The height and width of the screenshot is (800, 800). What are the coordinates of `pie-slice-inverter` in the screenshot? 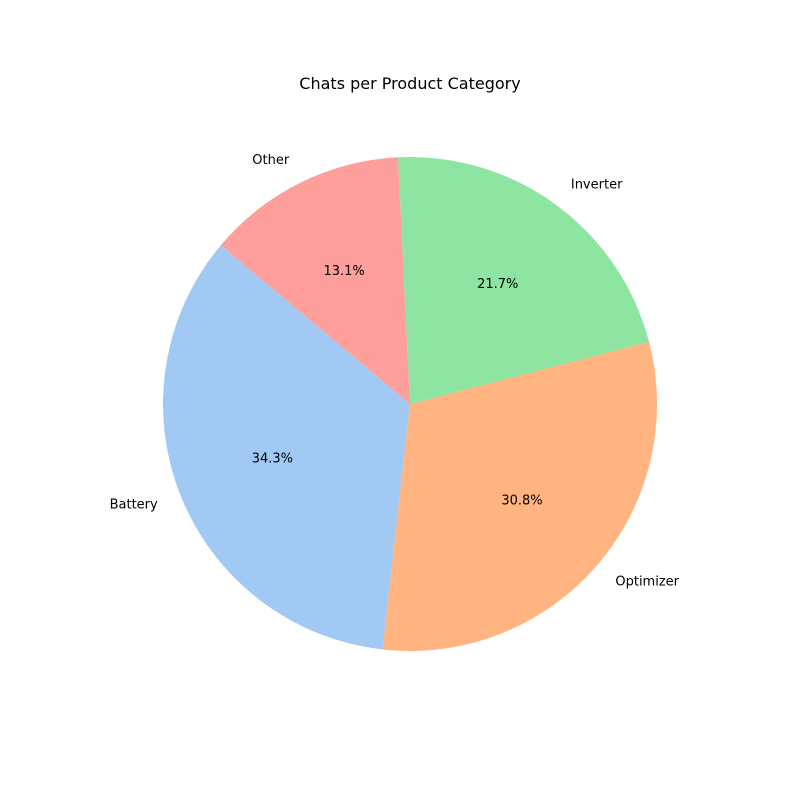 It's located at (523, 280).